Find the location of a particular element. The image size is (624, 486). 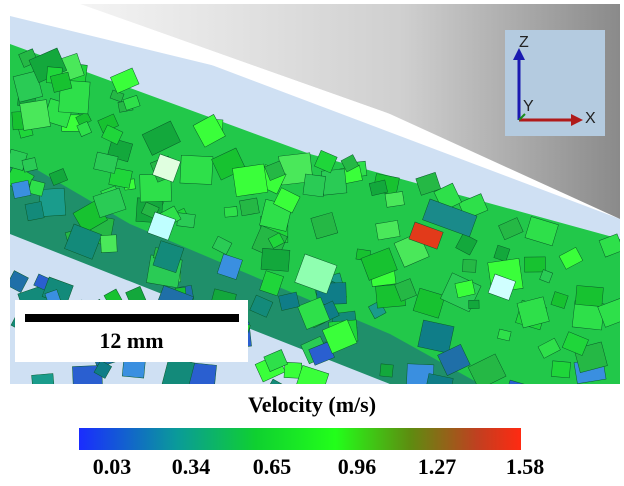

colorbar-tick: 0.96 is located at coordinates (357, 466).